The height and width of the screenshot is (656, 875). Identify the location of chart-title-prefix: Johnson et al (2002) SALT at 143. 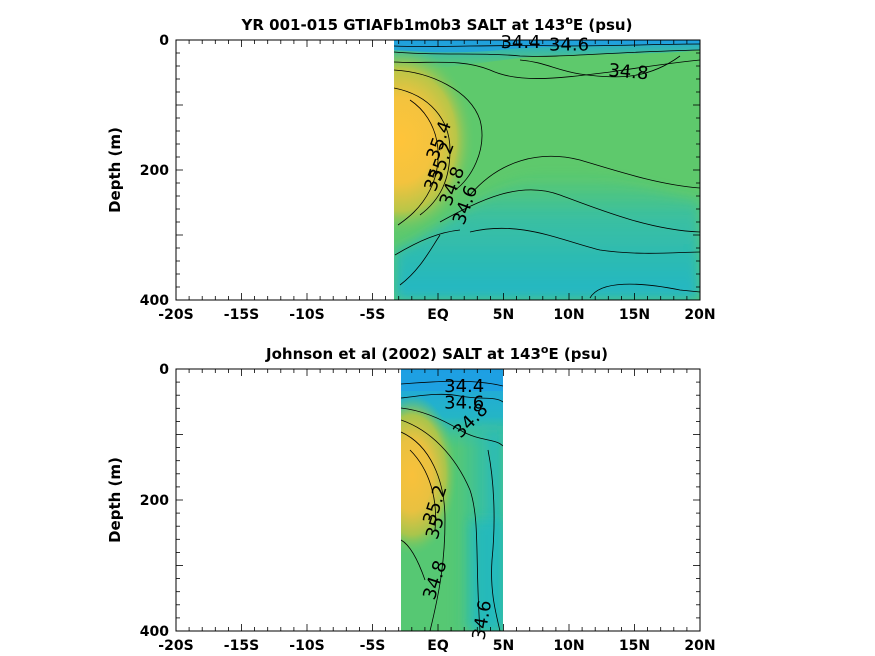
(403, 354).